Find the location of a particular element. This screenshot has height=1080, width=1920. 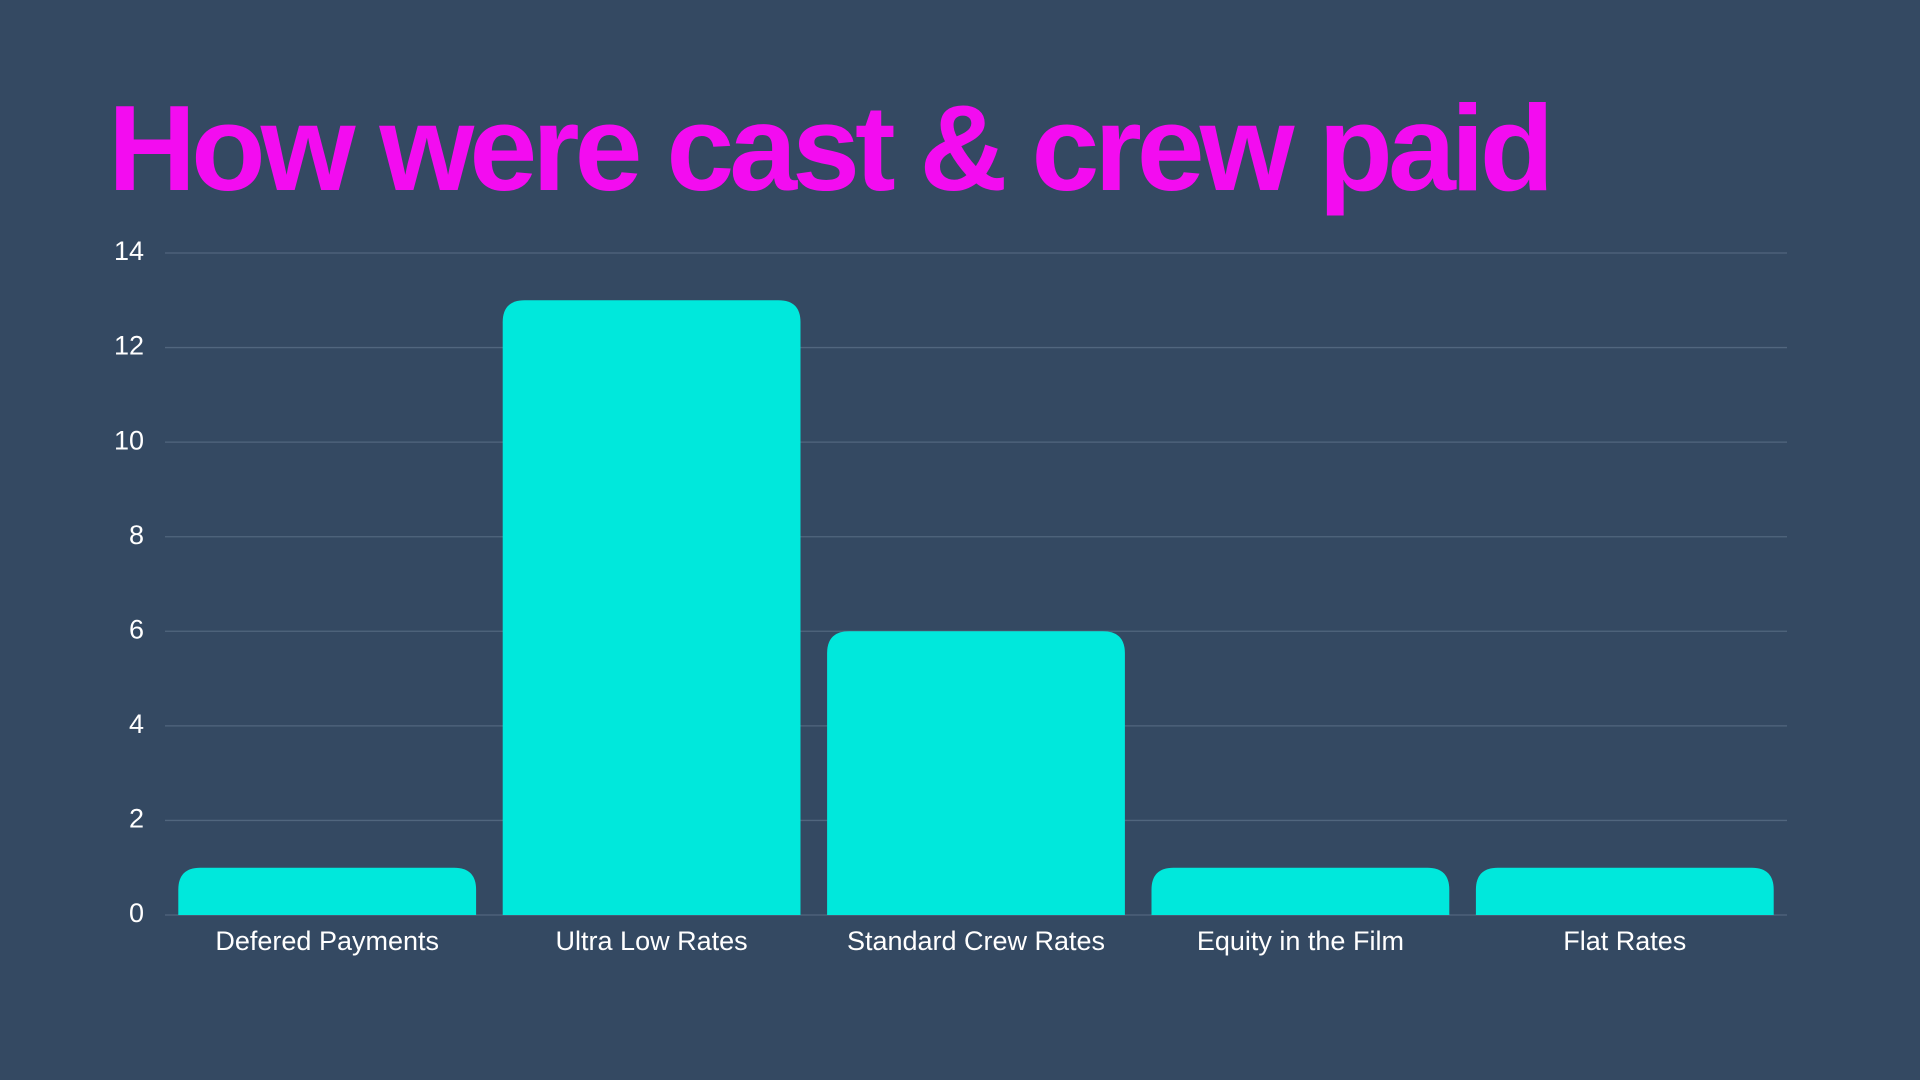

y-tick-label: 8 is located at coordinates (136, 535).